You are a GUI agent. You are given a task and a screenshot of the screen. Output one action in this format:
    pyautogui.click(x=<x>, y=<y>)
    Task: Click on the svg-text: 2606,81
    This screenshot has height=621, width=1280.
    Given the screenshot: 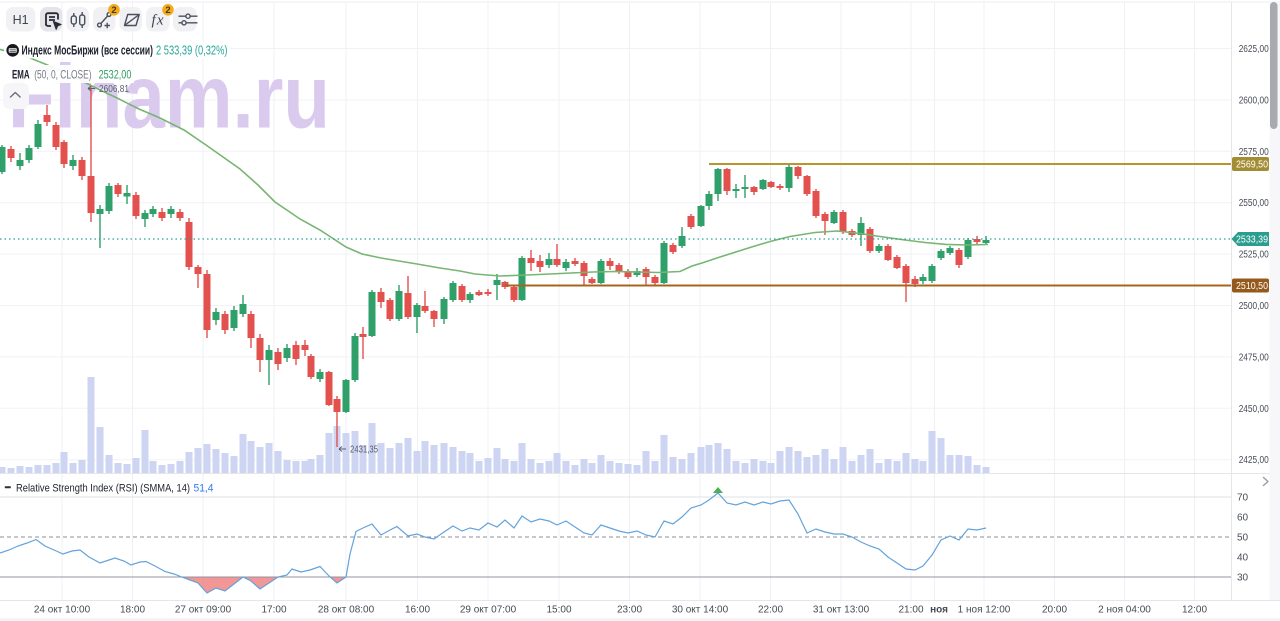 What is the action you would take?
    pyautogui.click(x=114, y=89)
    